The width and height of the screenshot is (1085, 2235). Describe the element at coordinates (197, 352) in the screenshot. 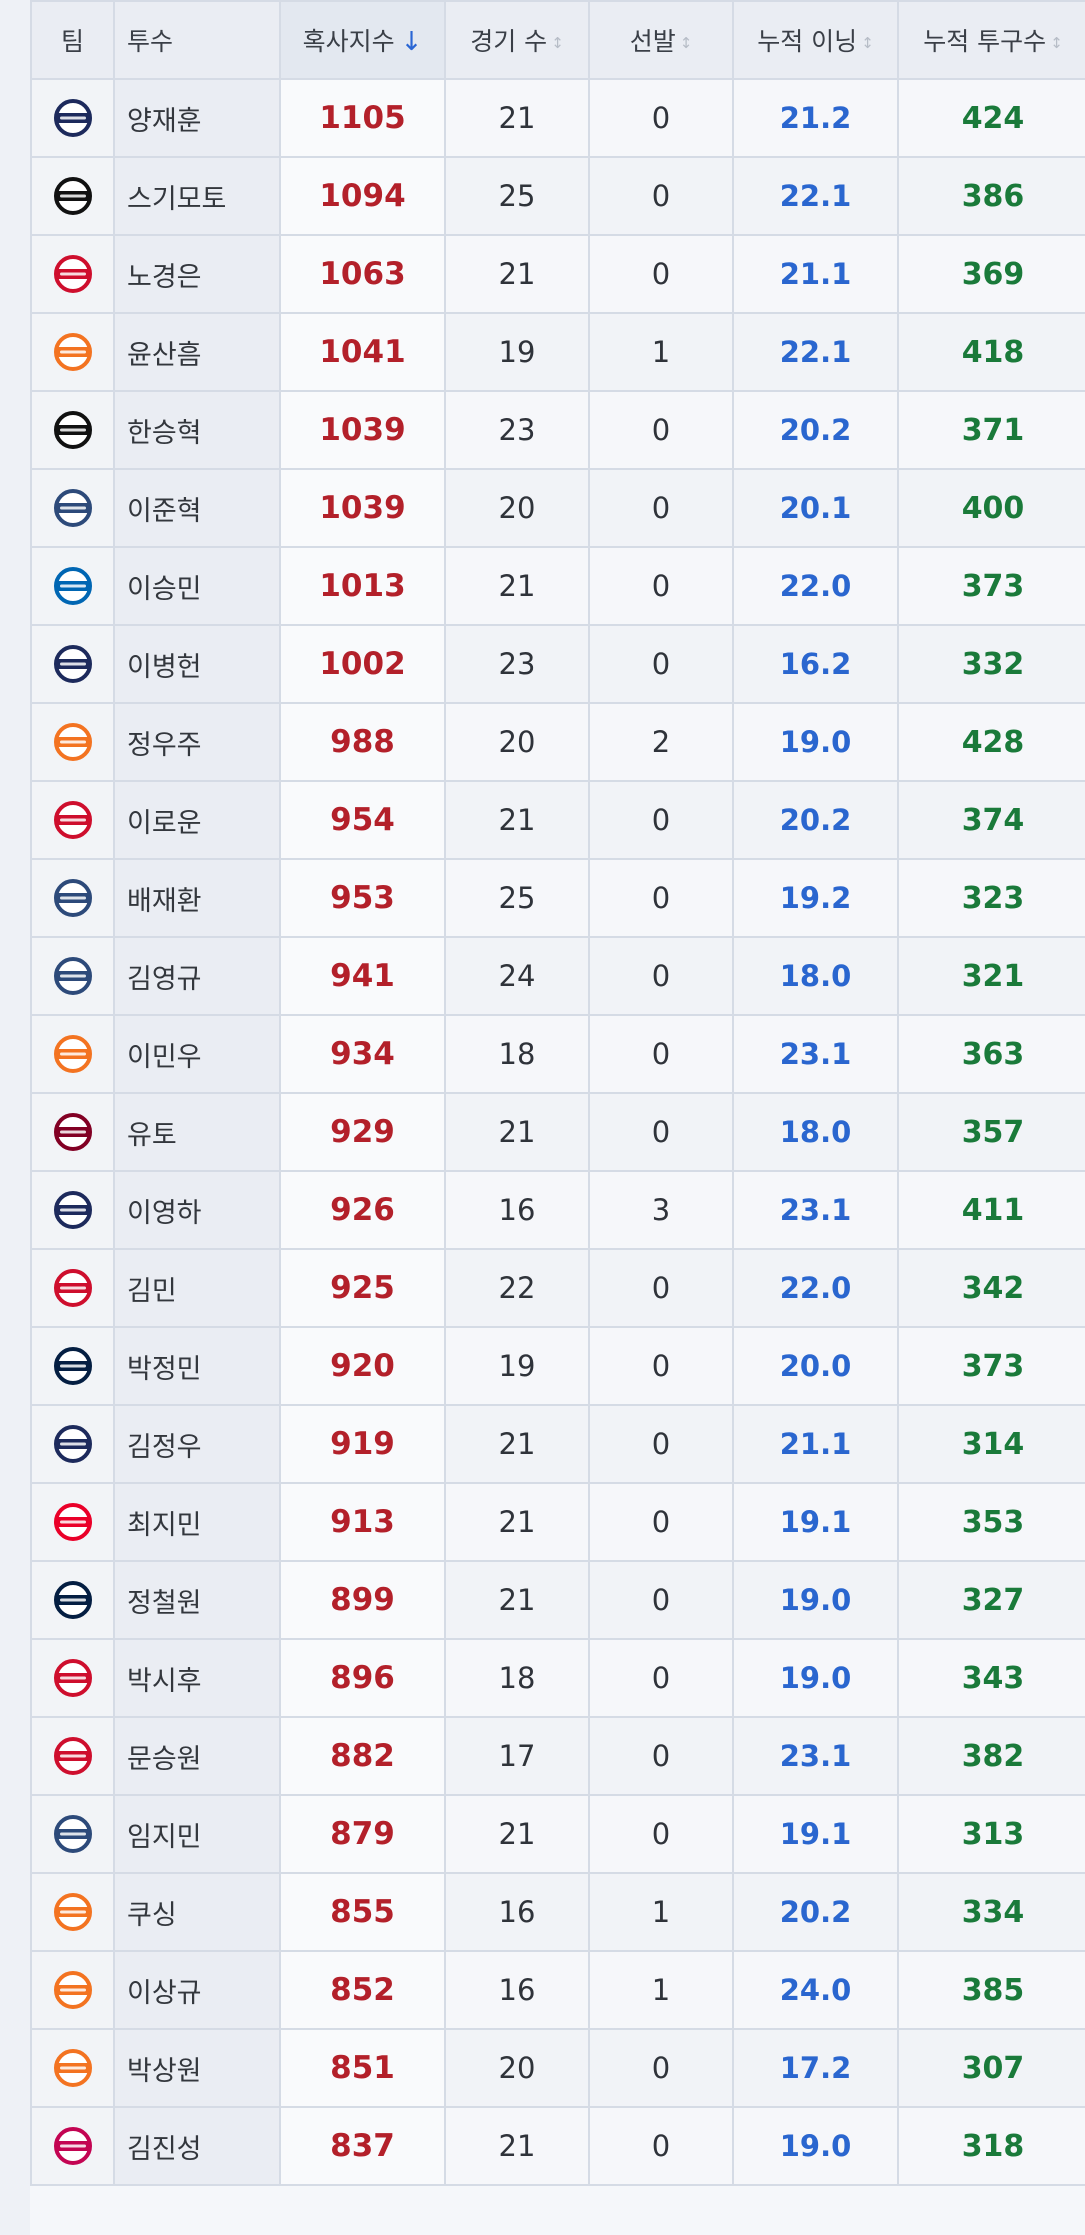

I see `pitcher-name: 윤산흠` at that location.